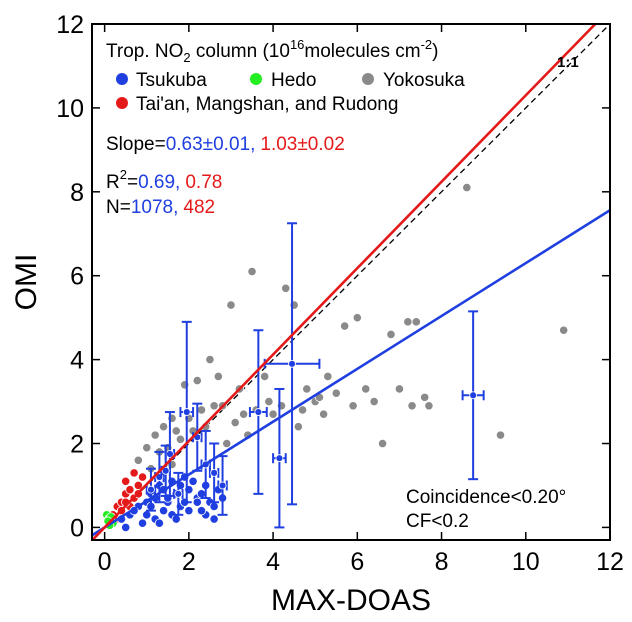 The image size is (632, 622). I want to click on x-tick-label: 4, so click(273, 562).